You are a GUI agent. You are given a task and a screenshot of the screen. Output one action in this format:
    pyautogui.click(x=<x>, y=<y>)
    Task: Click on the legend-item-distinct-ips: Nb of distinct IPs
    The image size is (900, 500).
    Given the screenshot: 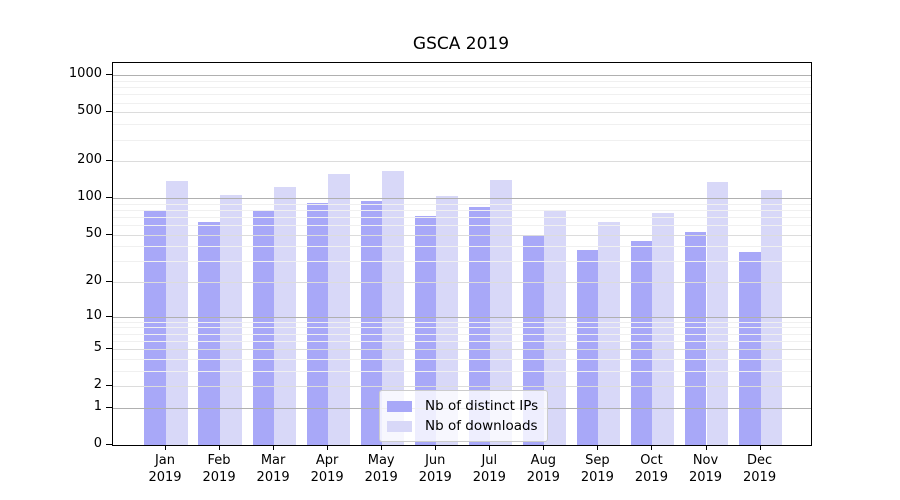 What is the action you would take?
    pyautogui.click(x=462, y=406)
    